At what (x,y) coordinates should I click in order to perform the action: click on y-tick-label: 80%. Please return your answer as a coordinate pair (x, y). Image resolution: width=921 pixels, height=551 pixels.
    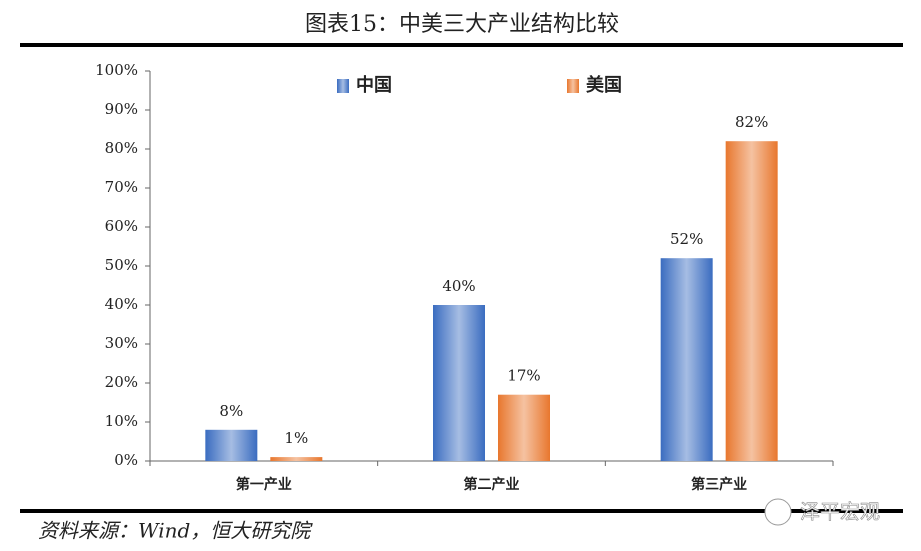
    Looking at the image, I should click on (121, 148).